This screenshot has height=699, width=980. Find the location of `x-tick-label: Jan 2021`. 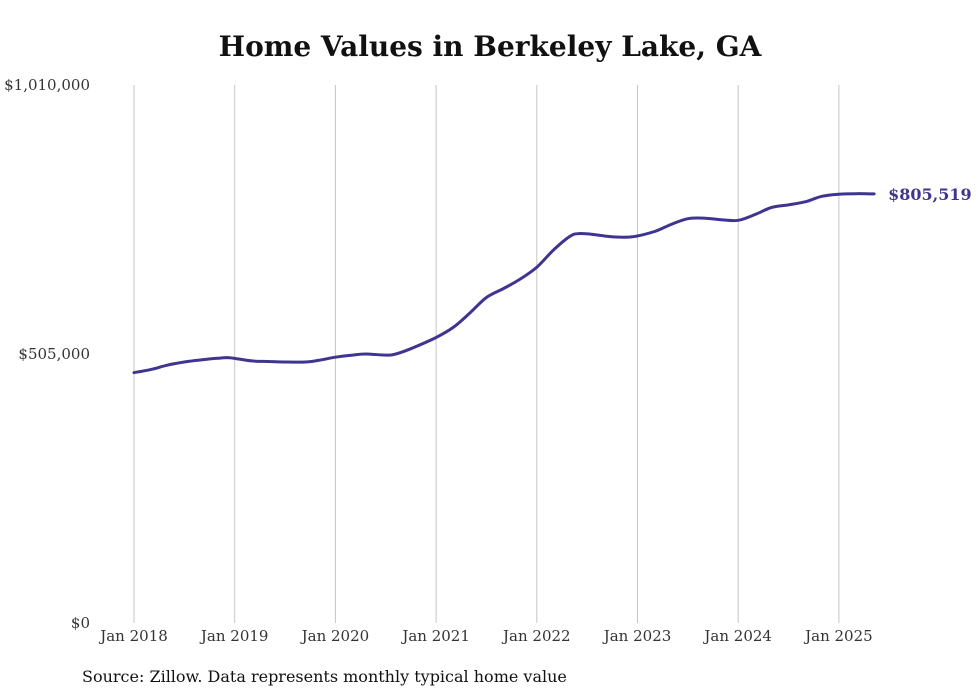

x-tick-label: Jan 2021 is located at coordinates (435, 636).